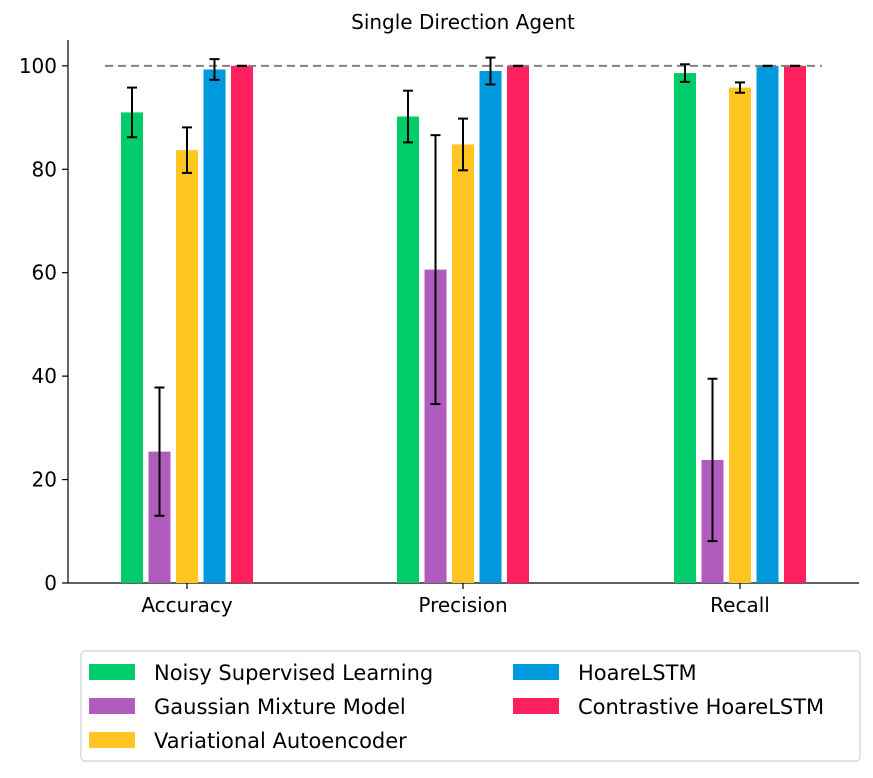 The width and height of the screenshot is (873, 778). I want to click on y-tick-label: 100, so click(38, 66).